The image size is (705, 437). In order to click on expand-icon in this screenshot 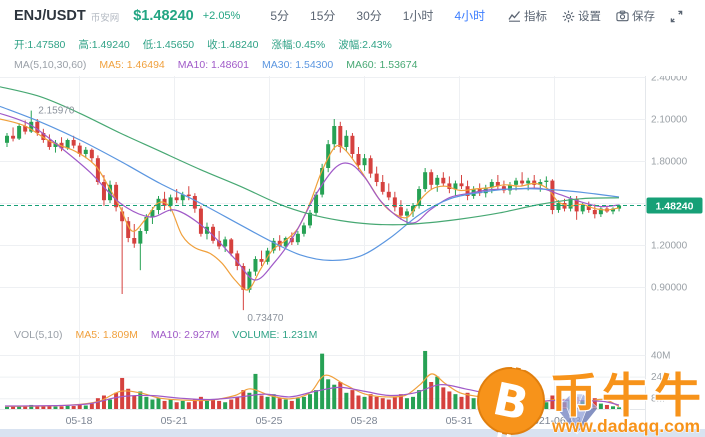, I will do `click(676, 16)`.